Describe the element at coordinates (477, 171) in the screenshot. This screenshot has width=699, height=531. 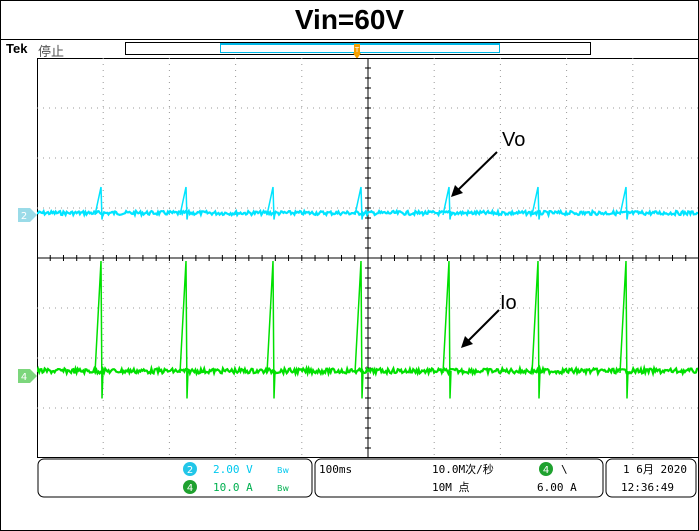
I see `vo-arrow-line` at that location.